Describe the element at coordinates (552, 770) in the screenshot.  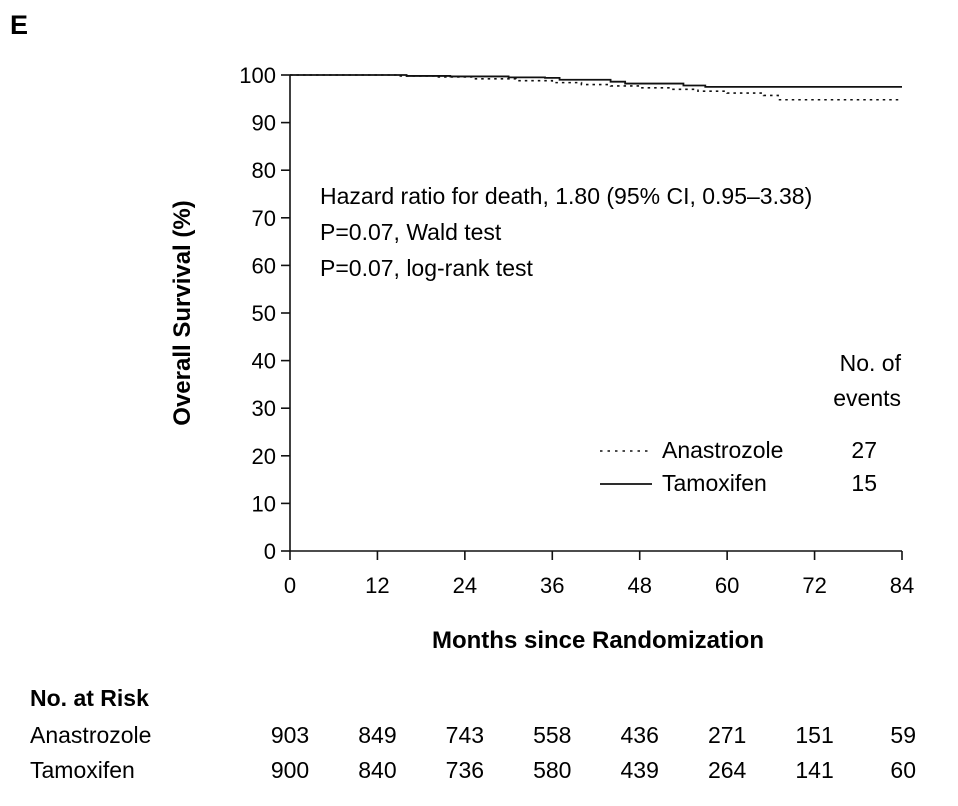
I see `risk-value: 580` at that location.